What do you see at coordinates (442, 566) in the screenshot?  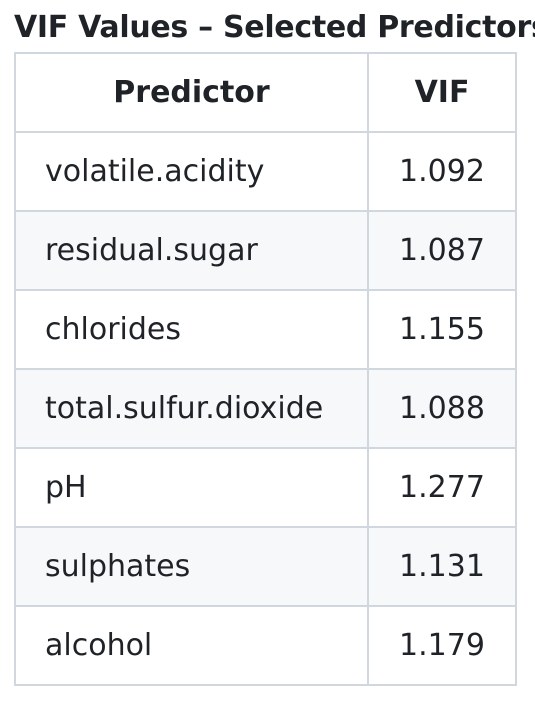 I see `vif-cell: 1.131` at bounding box center [442, 566].